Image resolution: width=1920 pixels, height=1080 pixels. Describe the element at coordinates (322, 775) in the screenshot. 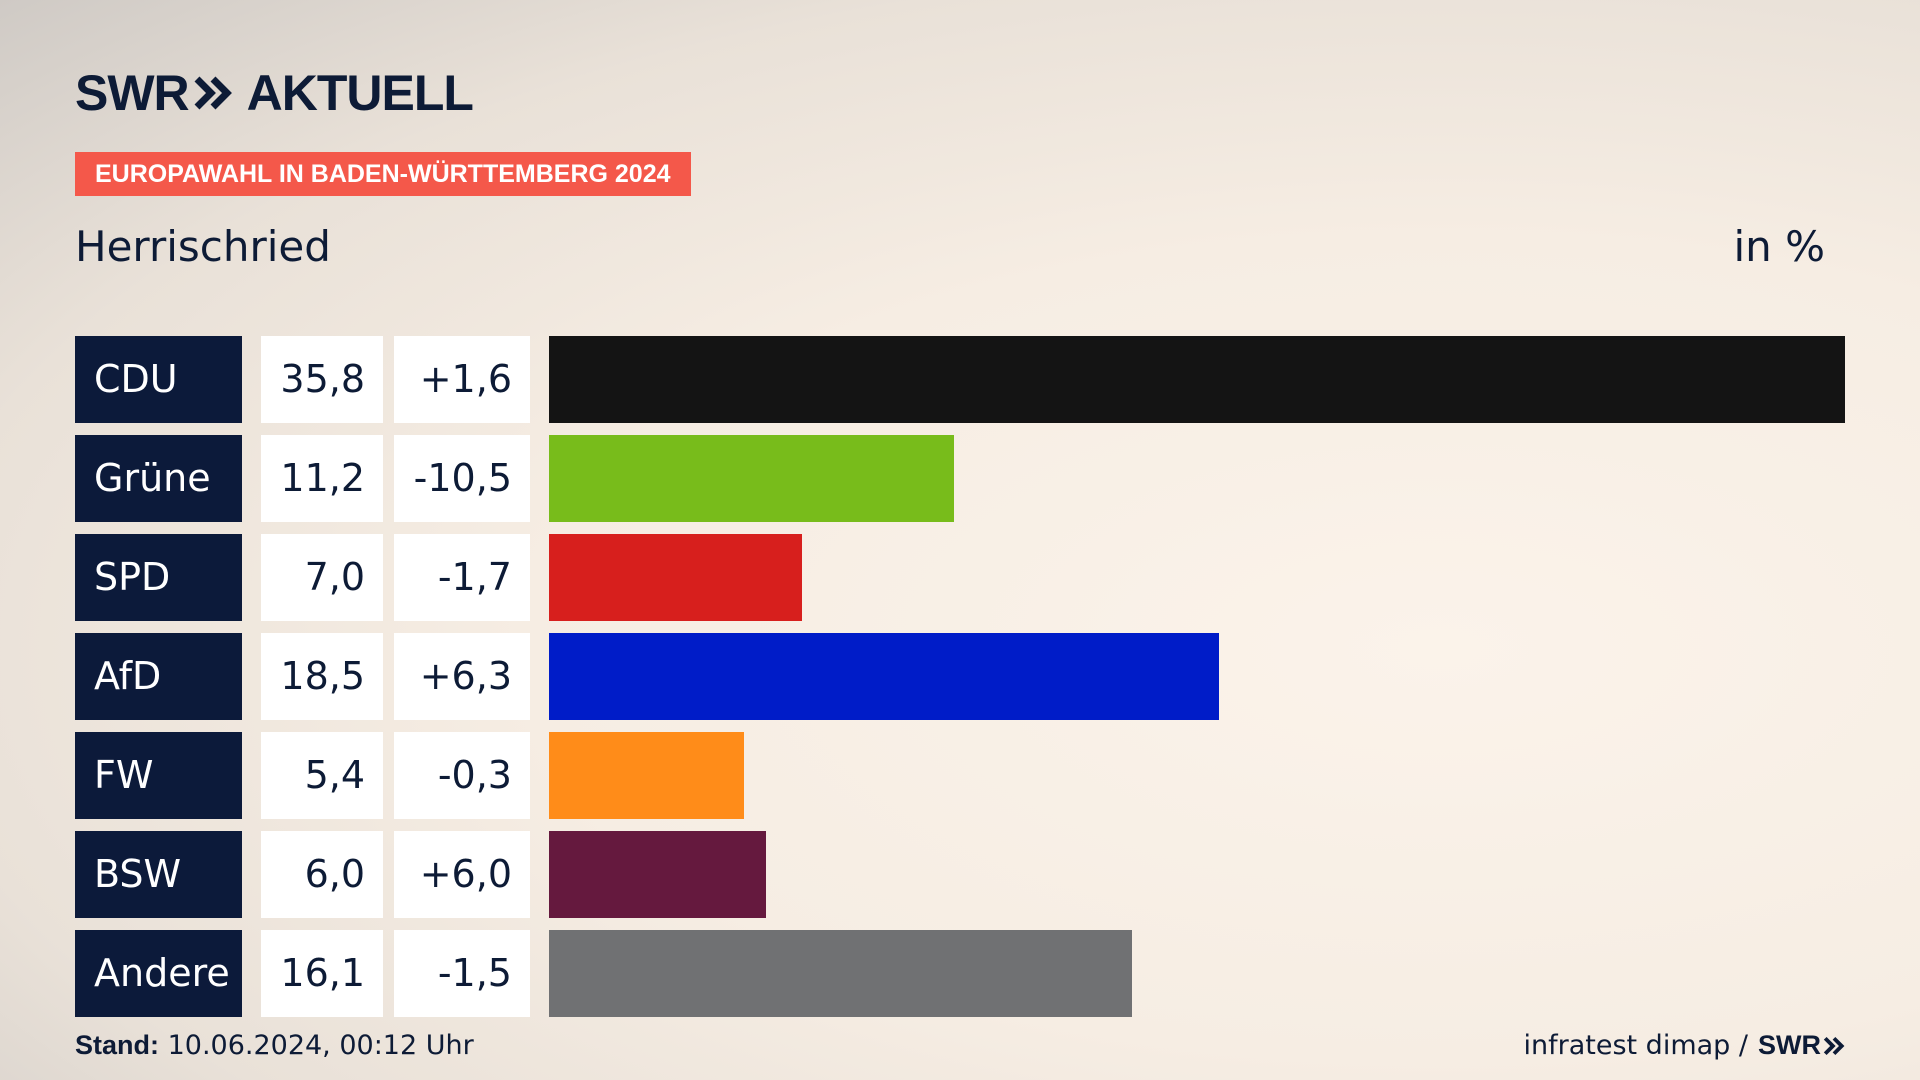

I see `vote-share-label: 5,4` at that location.